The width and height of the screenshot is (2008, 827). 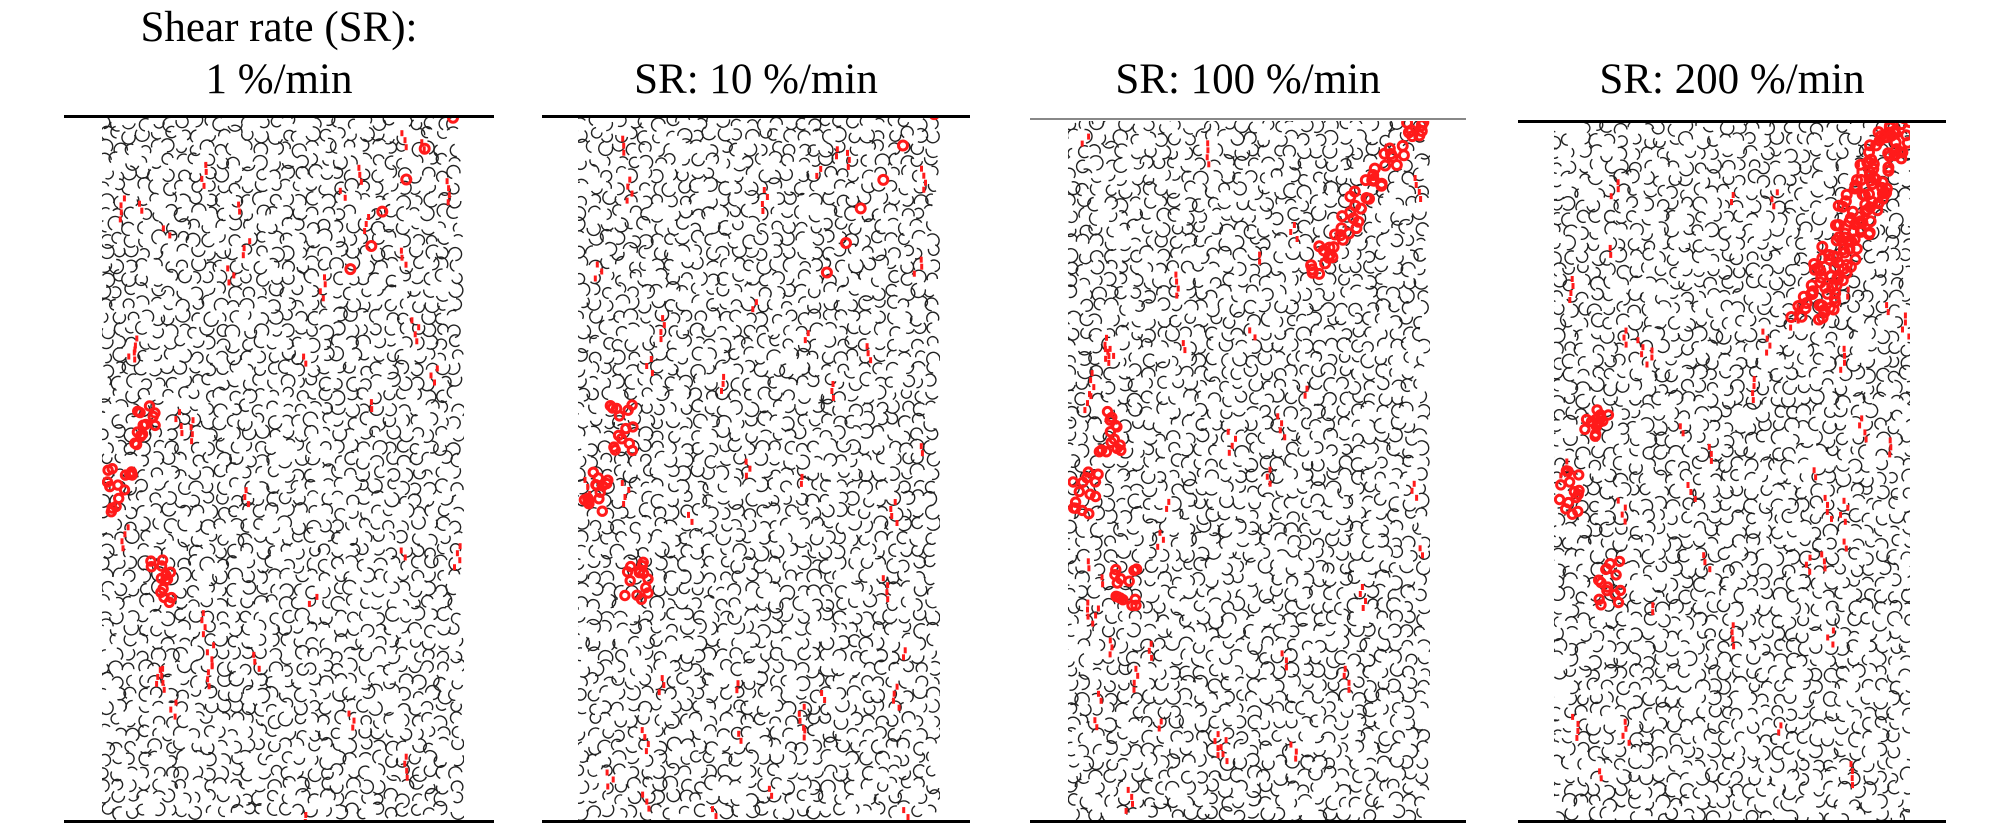 I want to click on slip-particles, so click(x=1732, y=456).